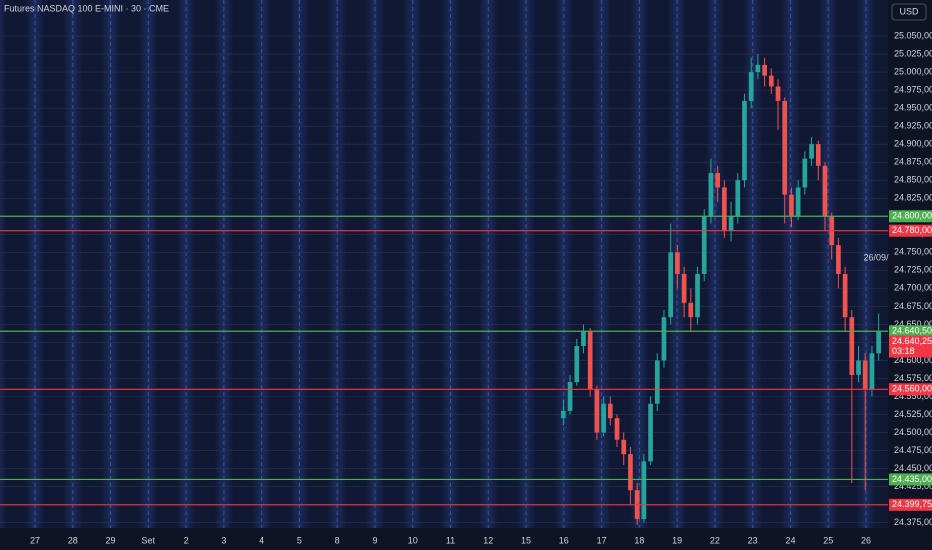 The image size is (932, 550). I want to click on time-axis, so click(444, 539).